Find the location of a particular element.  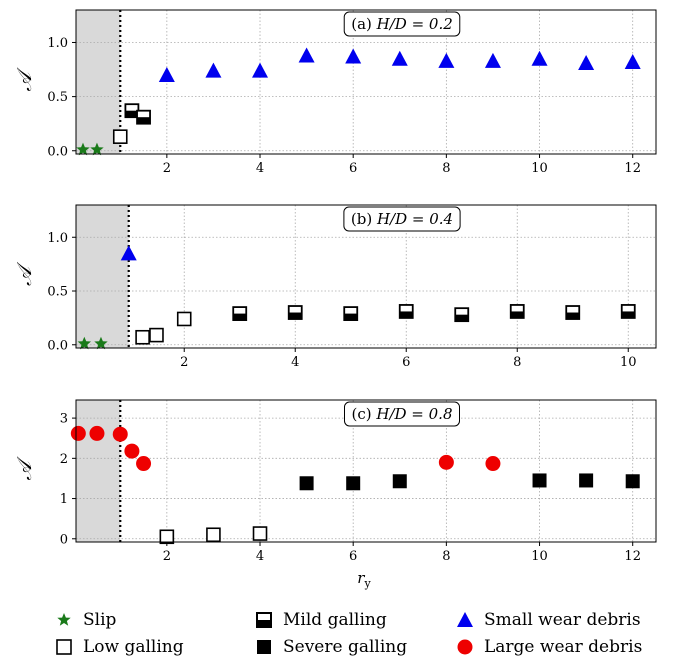

y-axis-label: 𝒜 is located at coordinates (24, 467).